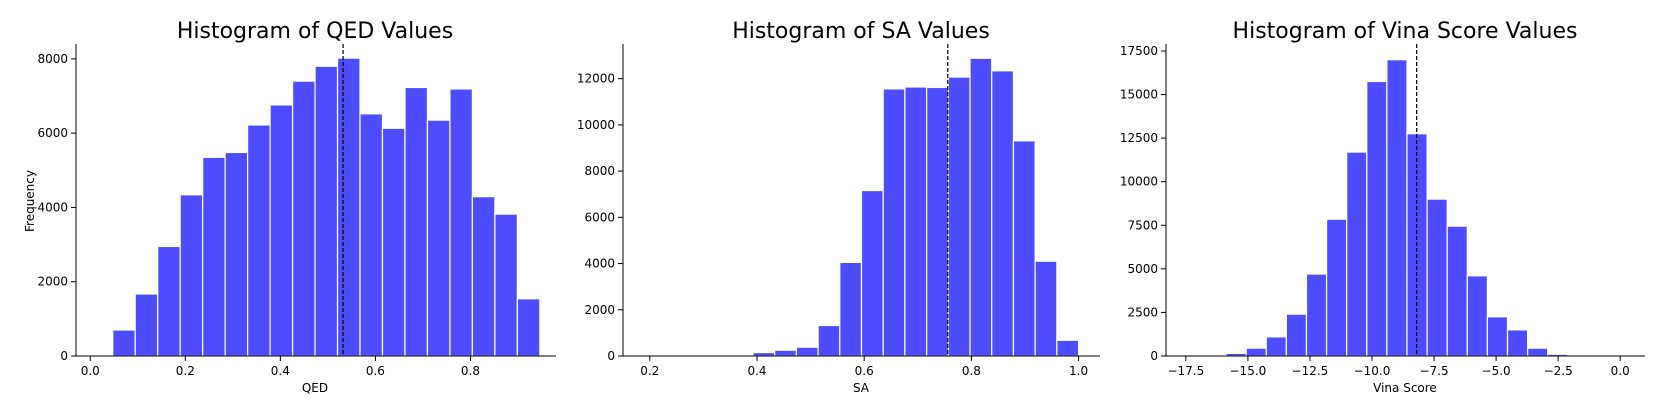 The width and height of the screenshot is (1661, 415). Describe the element at coordinates (599, 264) in the screenshot. I see `sa-y-tick-label: 4000` at that location.